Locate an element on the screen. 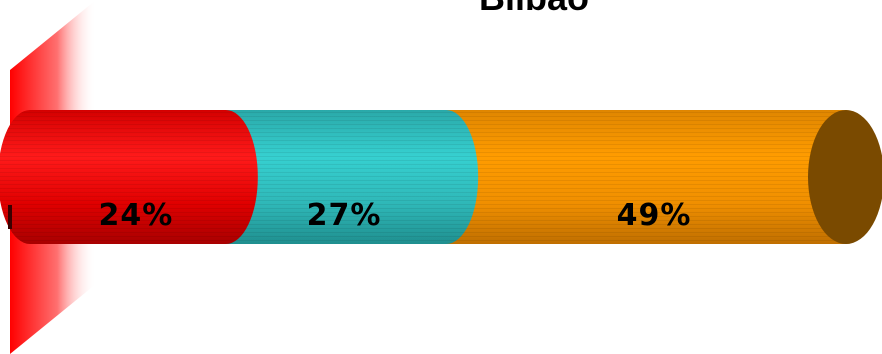  data-labels: 24% 27% 49% is located at coordinates (395, 215).